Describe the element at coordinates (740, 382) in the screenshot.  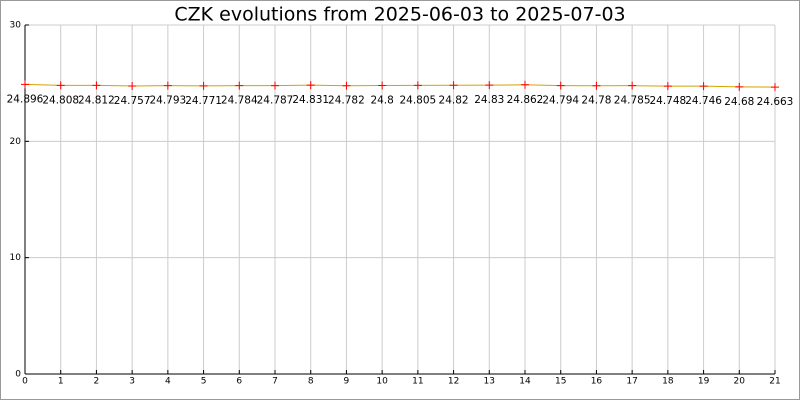
I see `x-tick-label: 20` at that location.